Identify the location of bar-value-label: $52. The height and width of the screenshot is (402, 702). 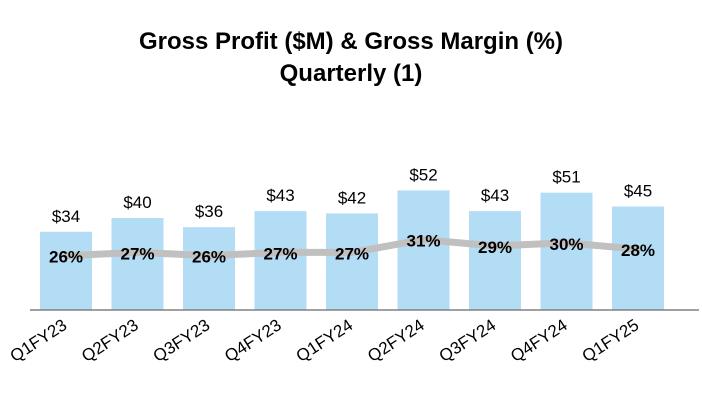
(423, 174).